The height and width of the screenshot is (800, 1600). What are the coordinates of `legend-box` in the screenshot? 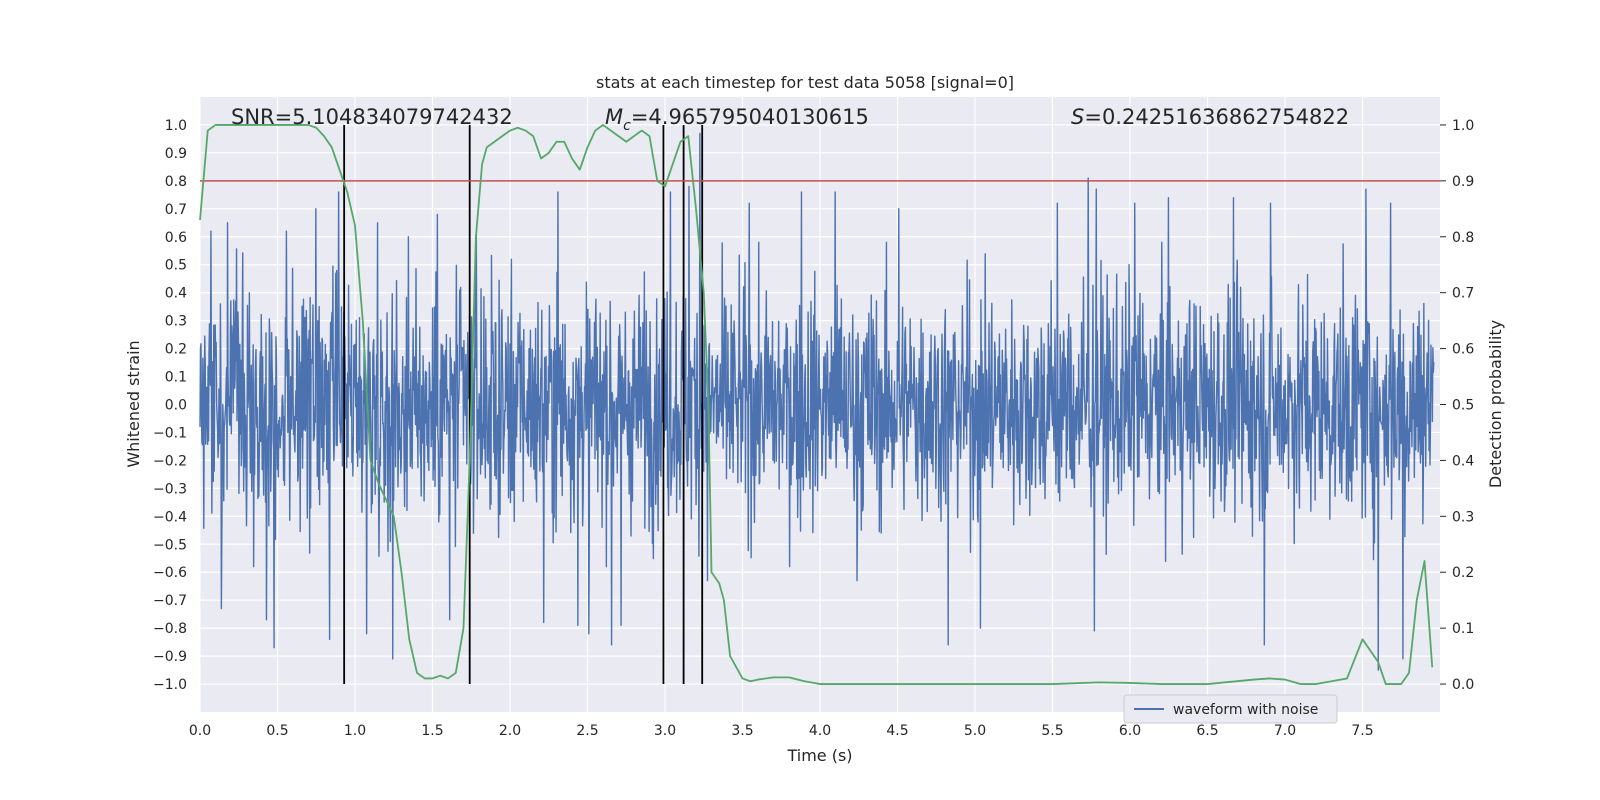 It's located at (1230, 709).